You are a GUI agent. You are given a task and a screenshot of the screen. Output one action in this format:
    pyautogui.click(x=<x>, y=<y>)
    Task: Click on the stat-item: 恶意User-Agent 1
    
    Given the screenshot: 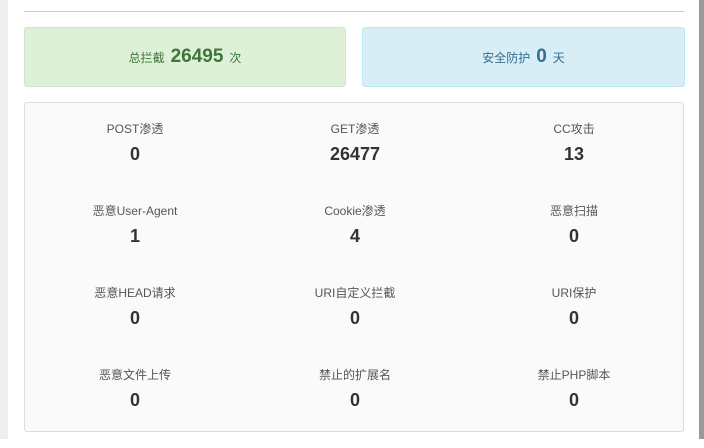 What is the action you would take?
    pyautogui.click(x=135, y=243)
    